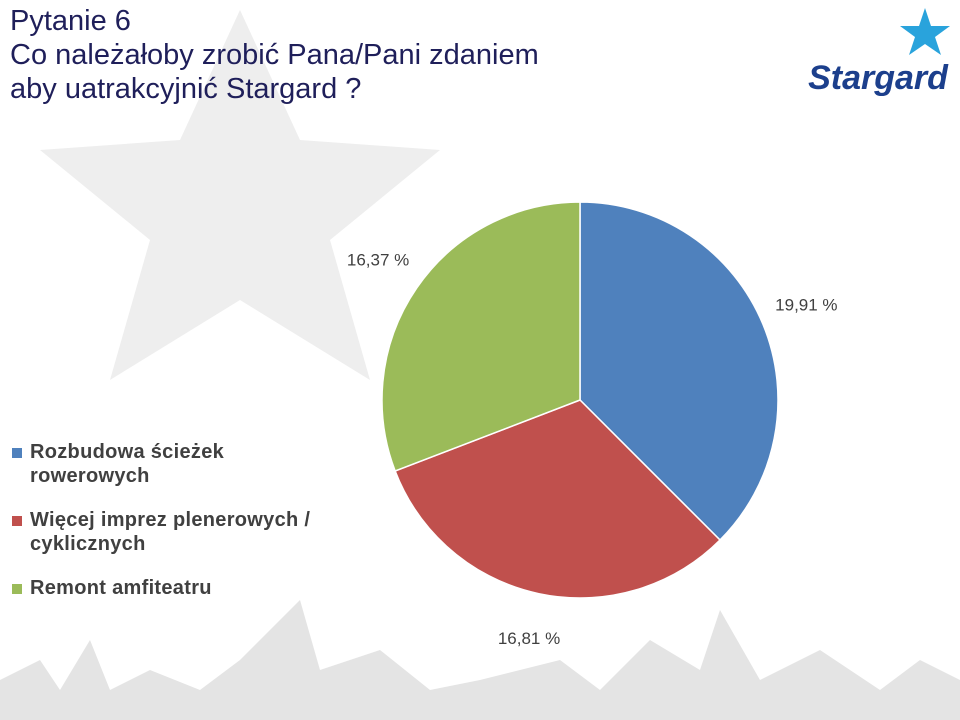 The image size is (960, 720). I want to click on legend-label: Więcej imprez plenerowych / cyklicznych, so click(170, 532).